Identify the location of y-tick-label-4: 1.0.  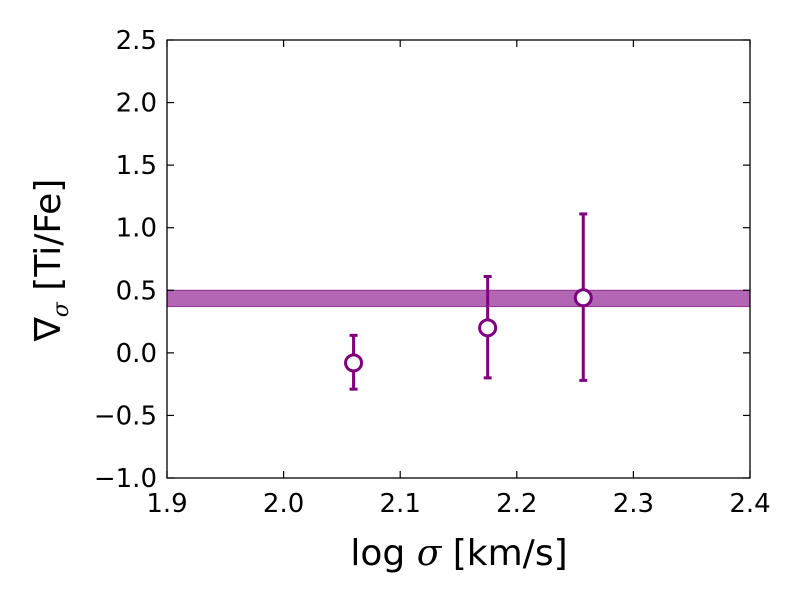
(136, 229).